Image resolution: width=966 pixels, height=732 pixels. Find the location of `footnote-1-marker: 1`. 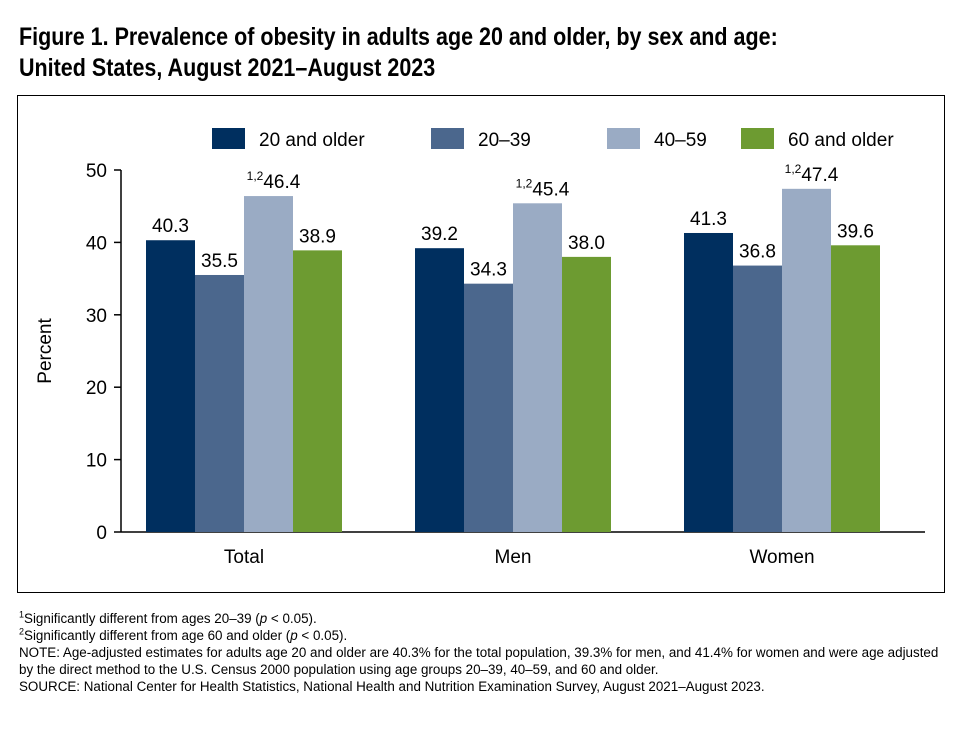

footnote-1-marker: 1 is located at coordinates (22, 614).